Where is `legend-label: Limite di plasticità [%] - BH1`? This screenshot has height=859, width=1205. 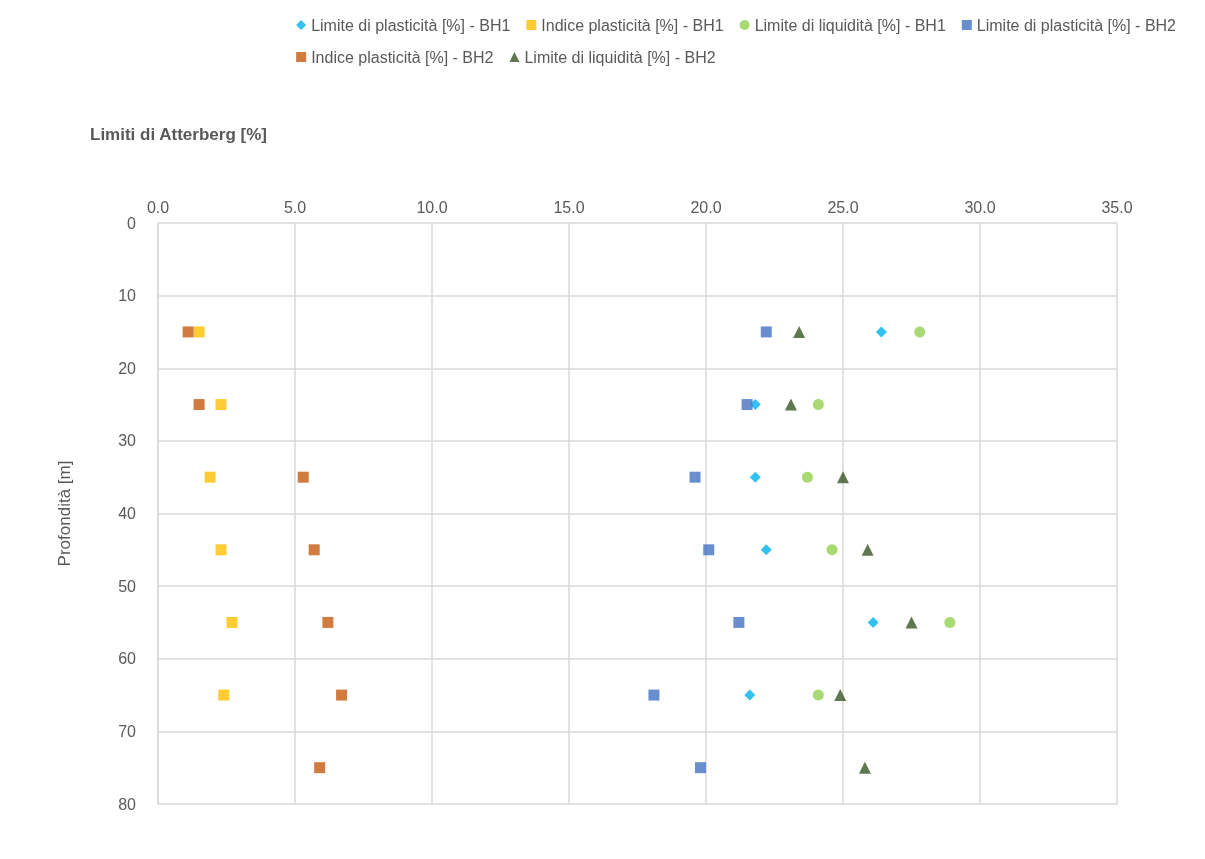 legend-label: Limite di plasticità [%] - BH1 is located at coordinates (411, 25).